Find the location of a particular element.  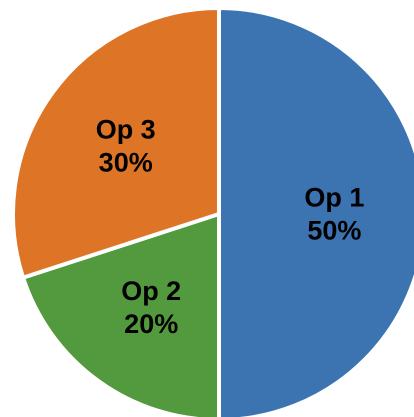

slice-label-percent: 30% is located at coordinates (126, 163).